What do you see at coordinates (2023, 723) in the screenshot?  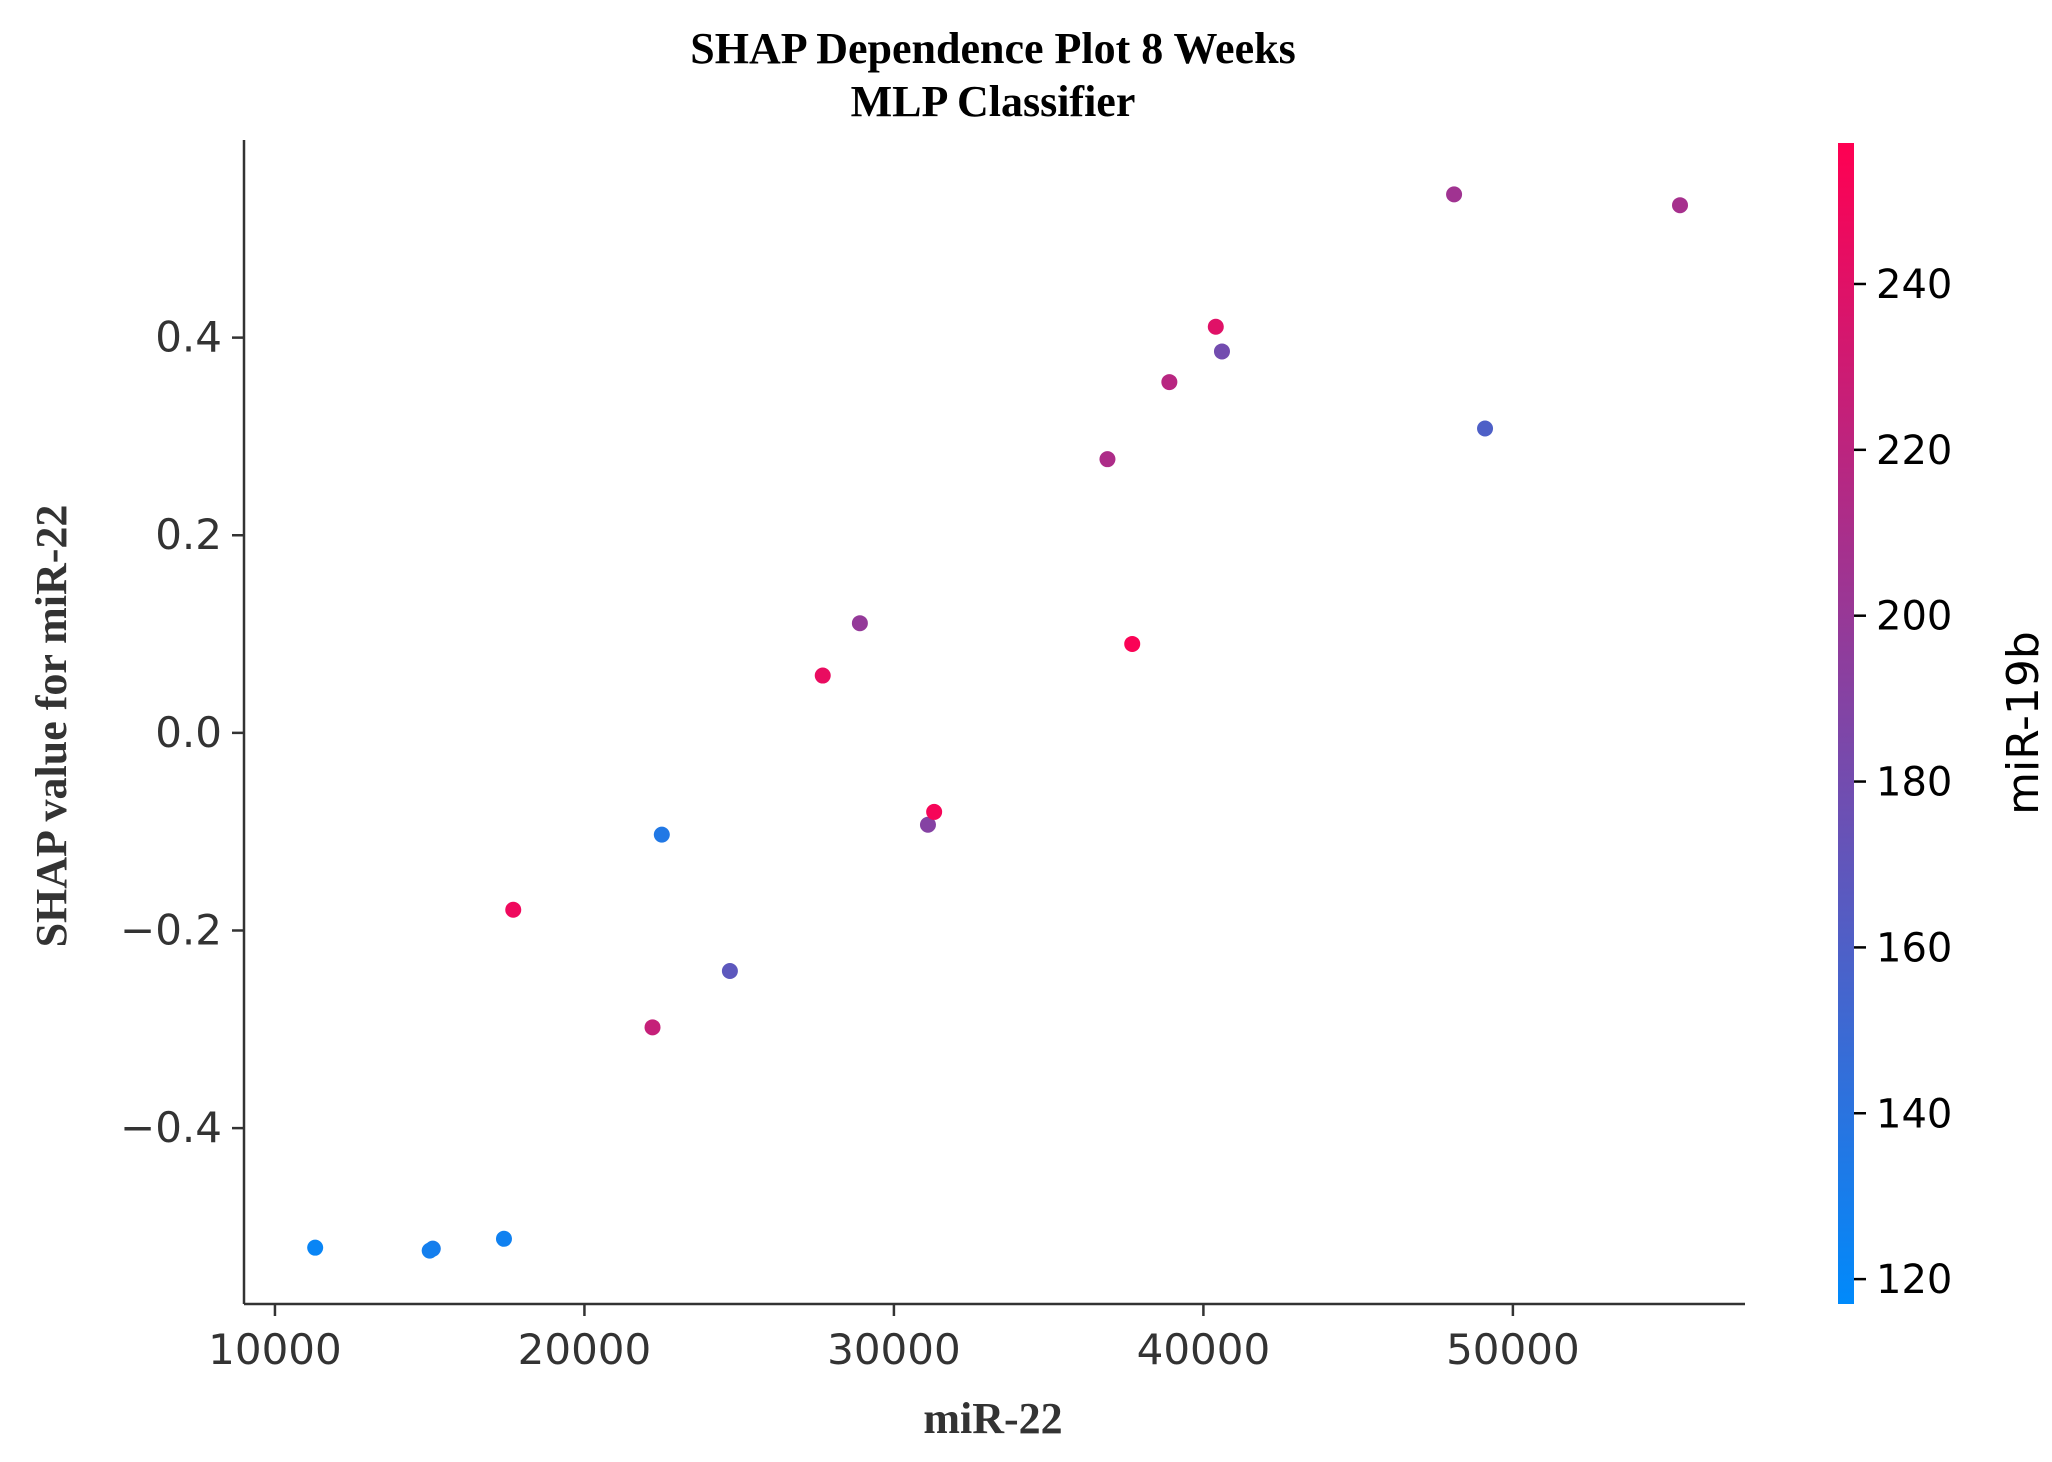 I see `colorbar-label: miR-19b` at bounding box center [2023, 723].